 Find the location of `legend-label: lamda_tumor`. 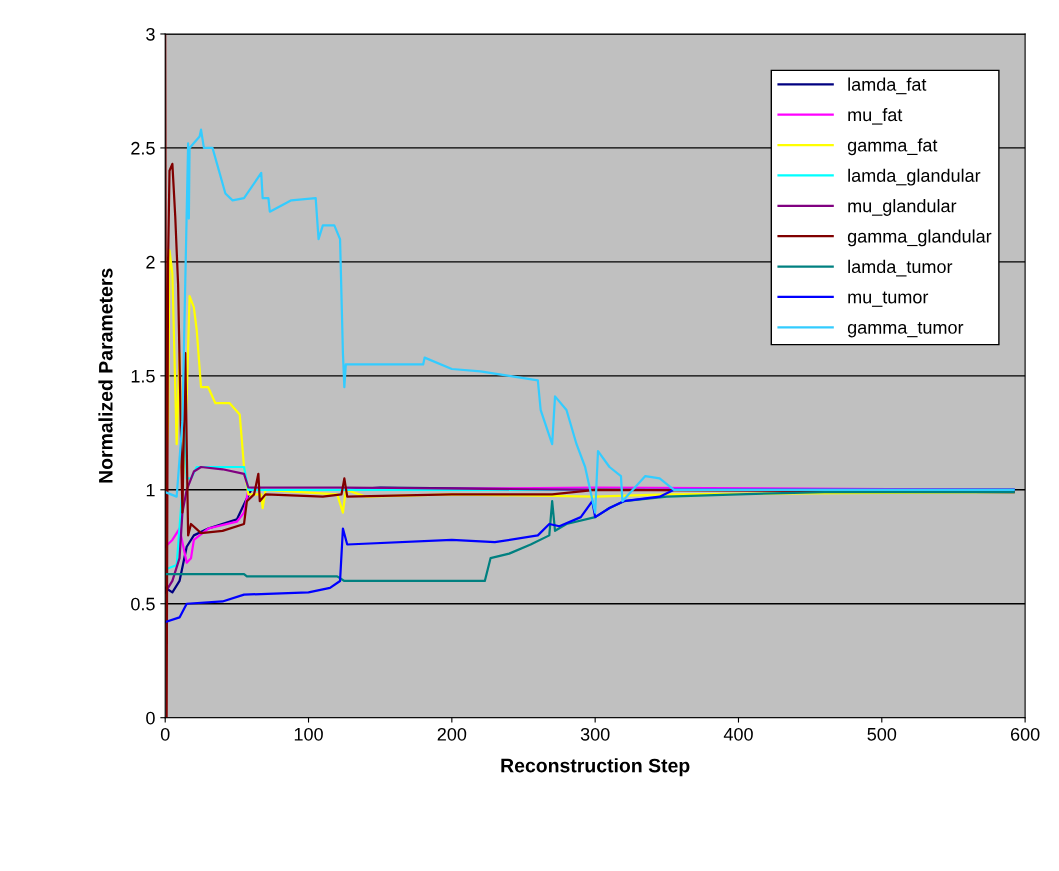

legend-label: lamda_tumor is located at coordinates (900, 268).